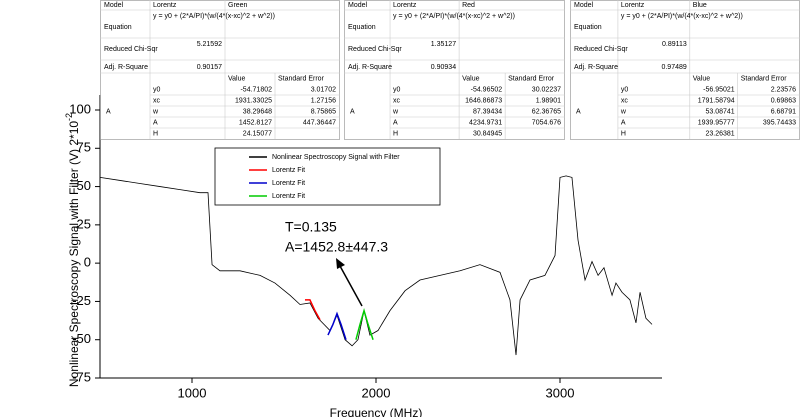 The width and height of the screenshot is (800, 417). What do you see at coordinates (376, 411) in the screenshot?
I see `x-axis-label: Frequency (MHz)` at bounding box center [376, 411].